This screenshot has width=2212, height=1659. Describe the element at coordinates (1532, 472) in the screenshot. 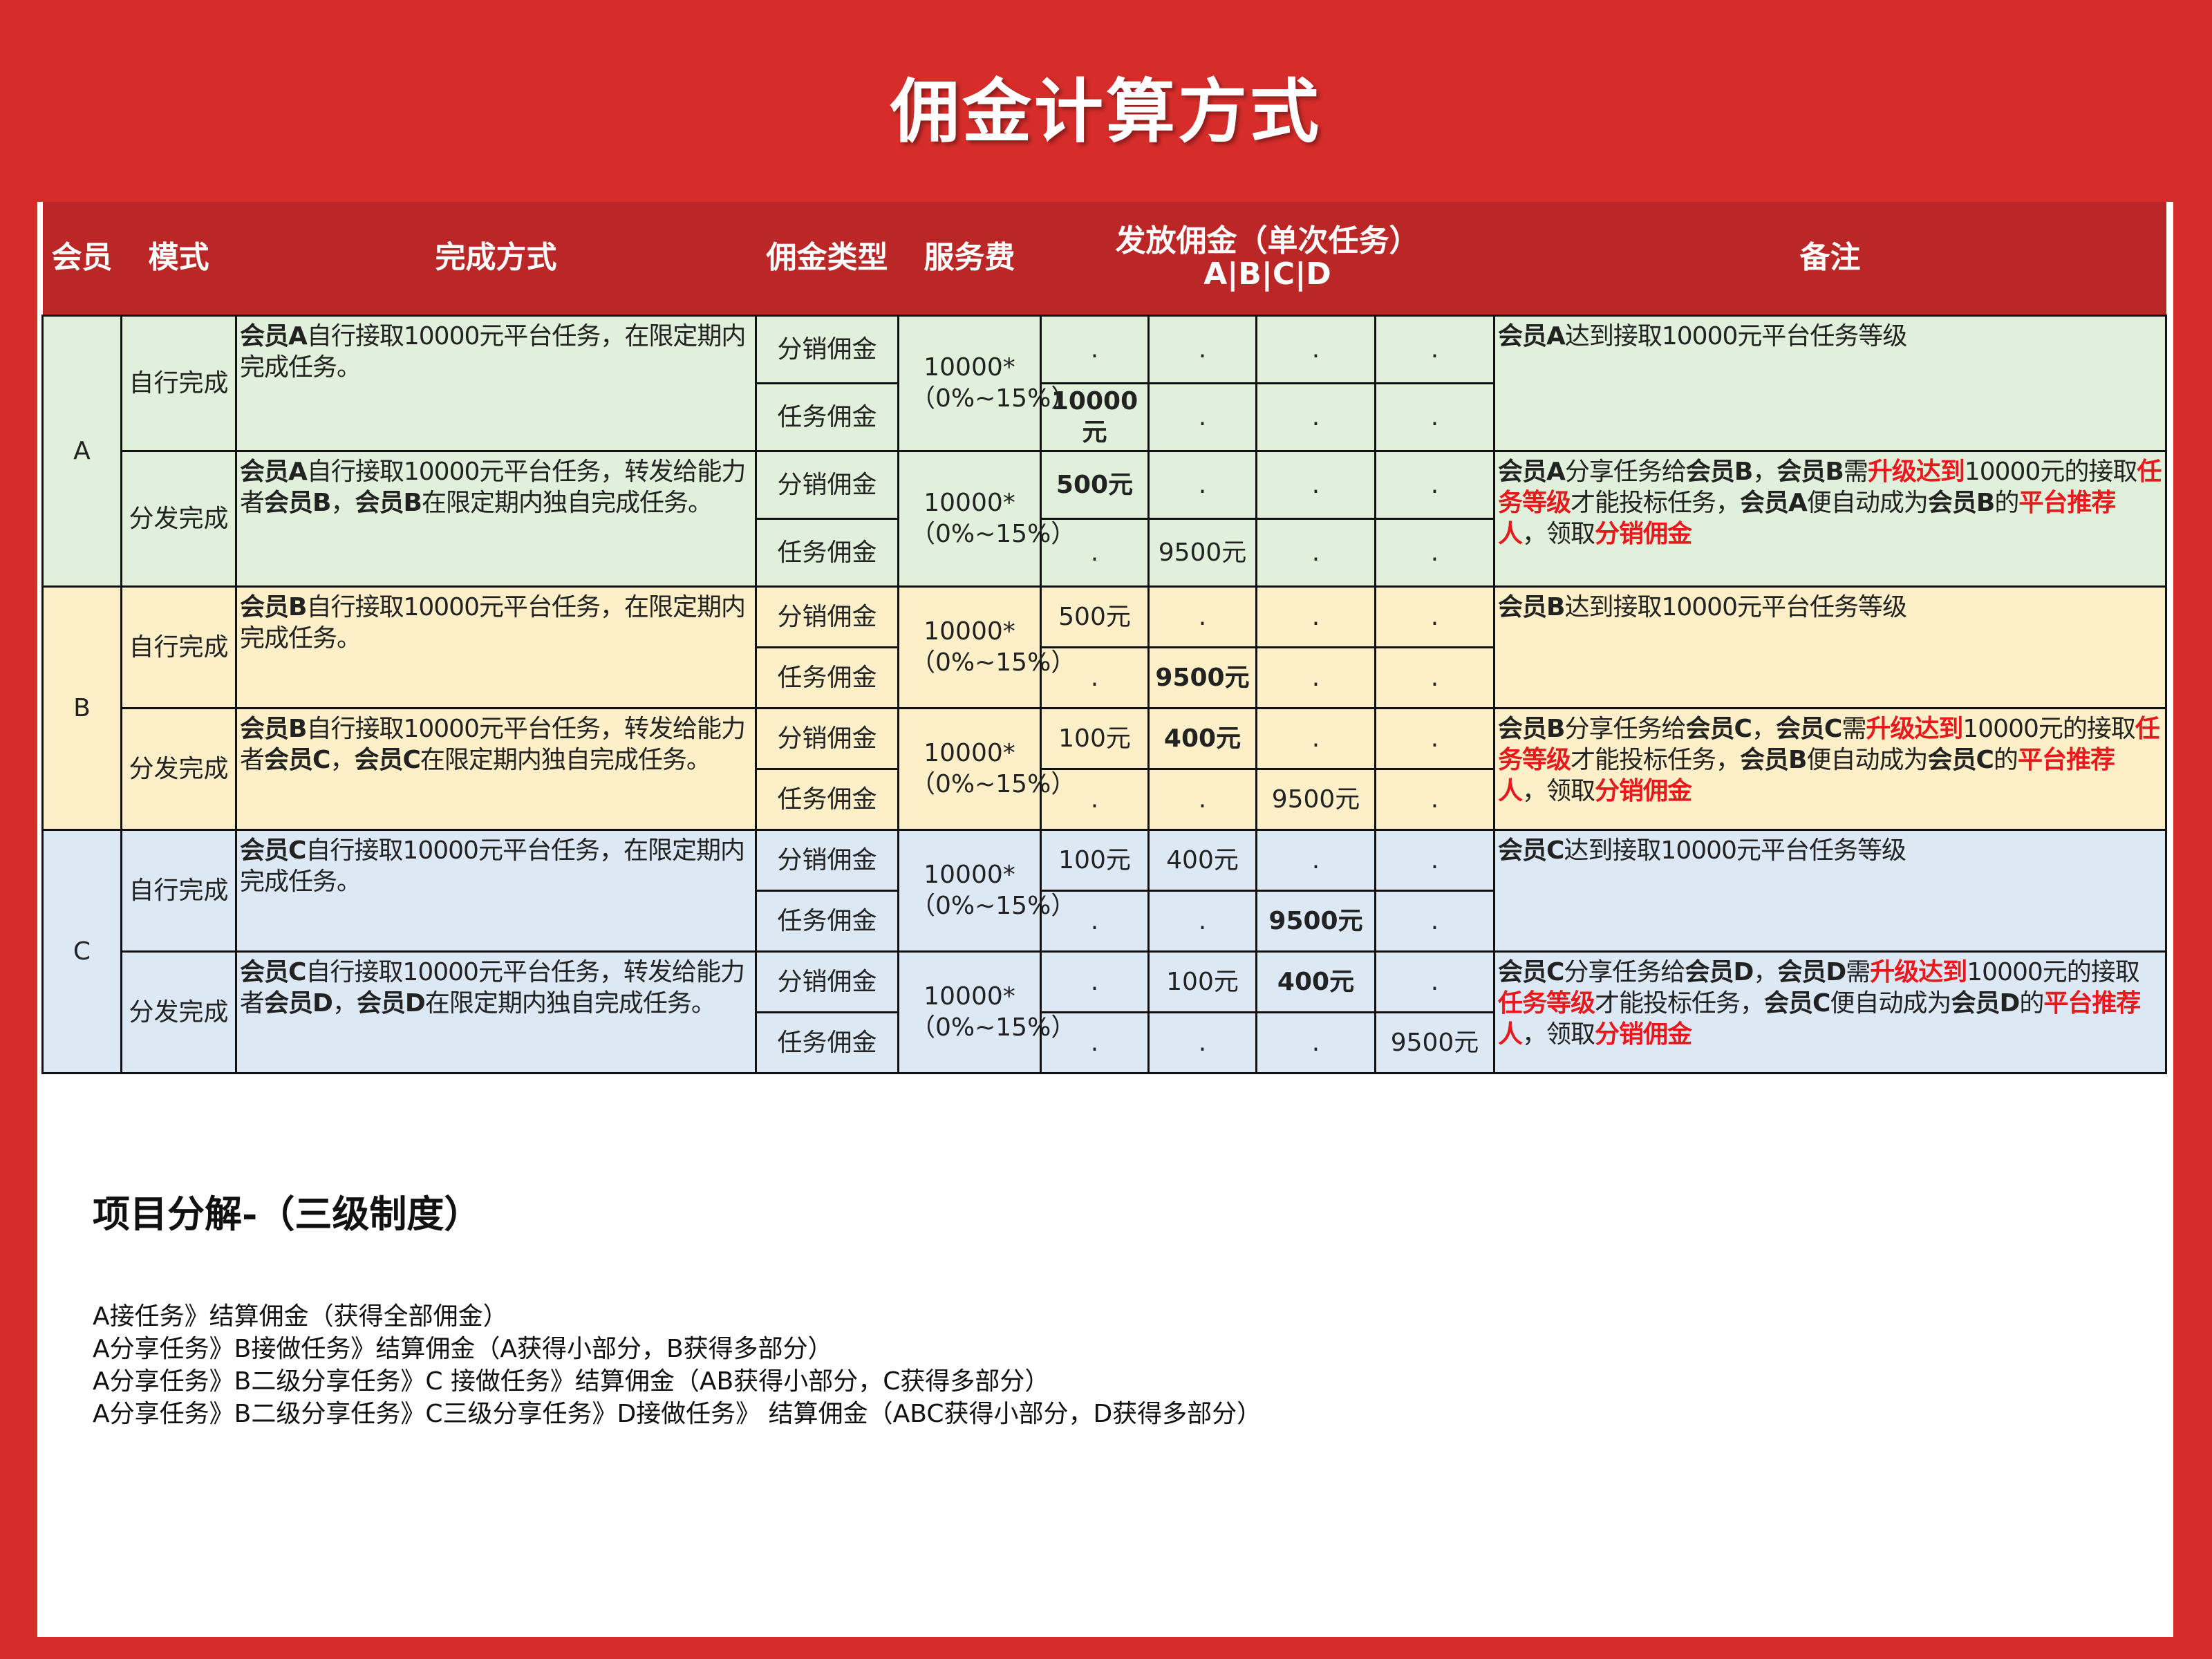

I see `text-segment: 会员A` at that location.